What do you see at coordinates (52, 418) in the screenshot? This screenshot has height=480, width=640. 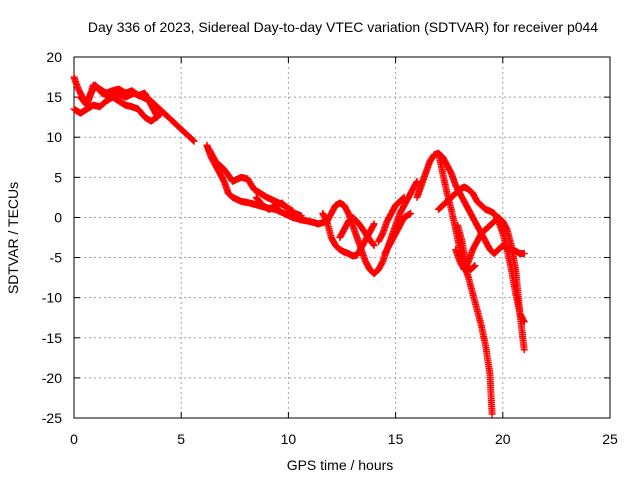 I see `y-tick-label: -25` at bounding box center [52, 418].